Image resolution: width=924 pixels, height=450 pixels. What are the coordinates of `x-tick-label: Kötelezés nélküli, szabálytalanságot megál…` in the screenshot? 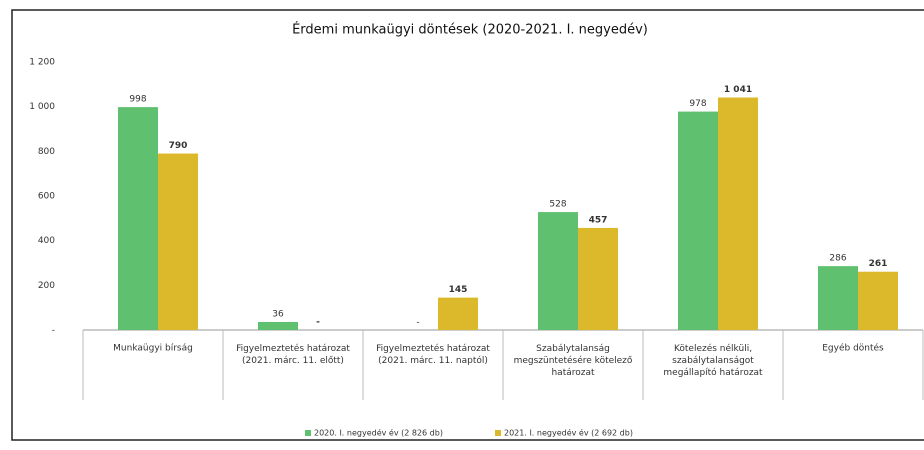 It's located at (713, 360).